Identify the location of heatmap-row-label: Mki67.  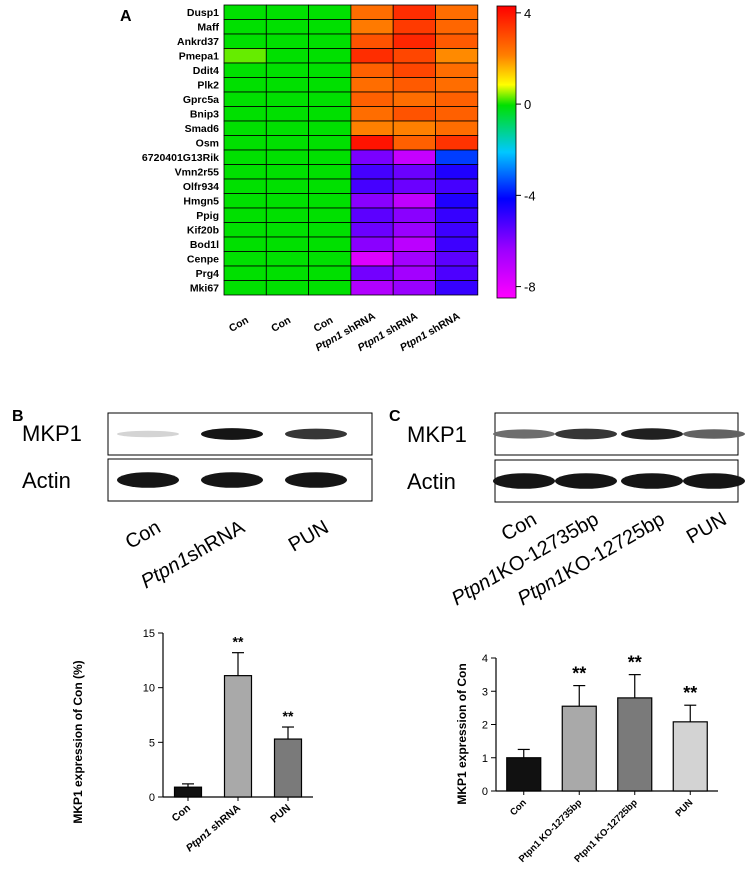
(204, 289).